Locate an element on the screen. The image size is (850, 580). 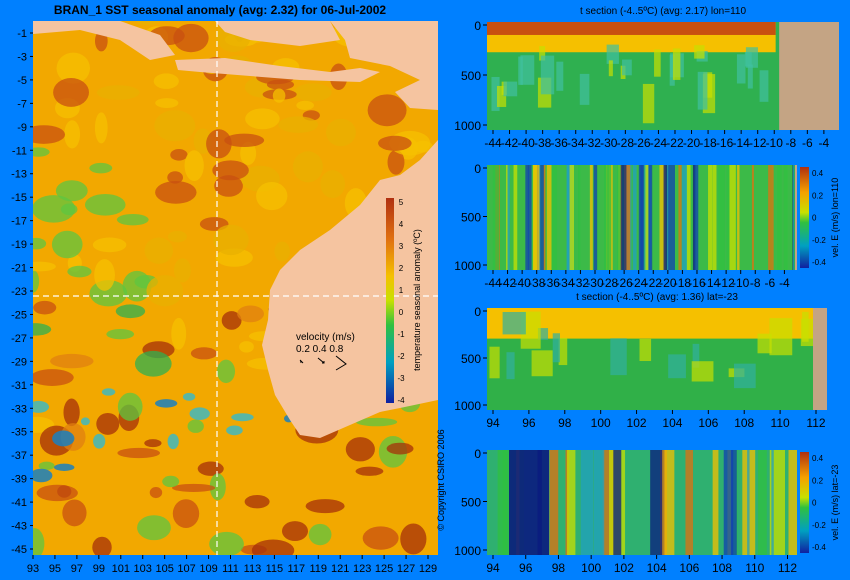
section-x-tick-label: 100 is located at coordinates (591, 568).